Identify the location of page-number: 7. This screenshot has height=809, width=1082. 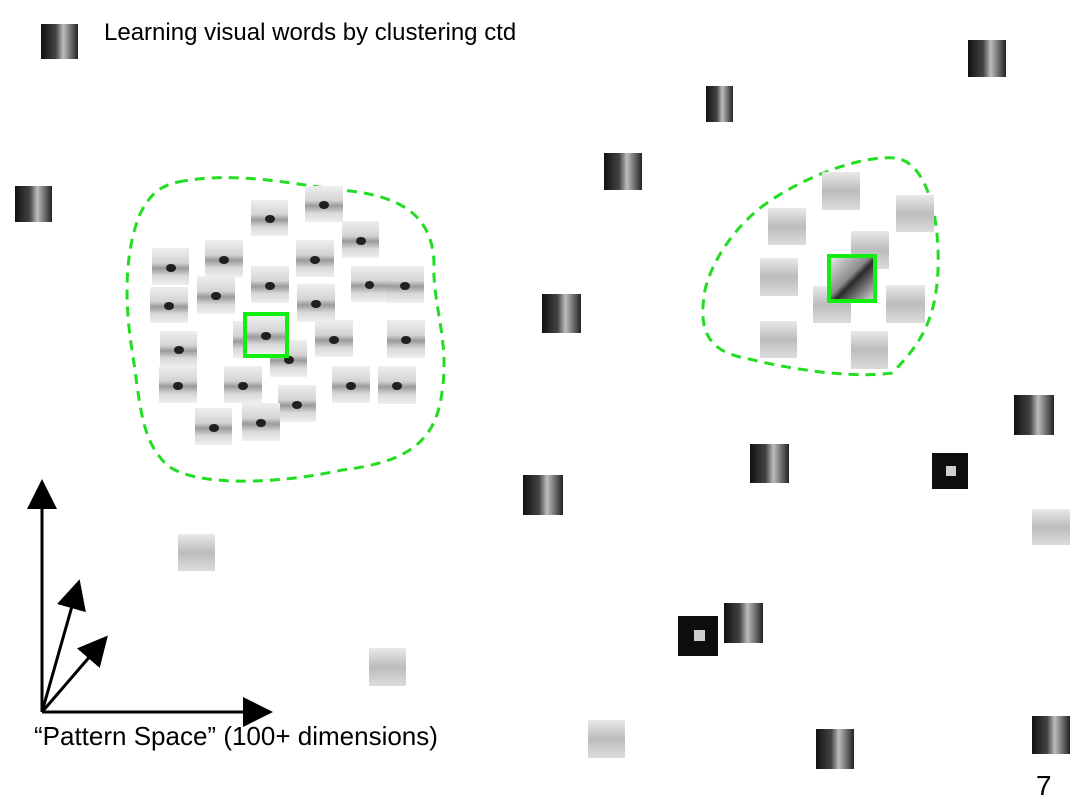
(1044, 785).